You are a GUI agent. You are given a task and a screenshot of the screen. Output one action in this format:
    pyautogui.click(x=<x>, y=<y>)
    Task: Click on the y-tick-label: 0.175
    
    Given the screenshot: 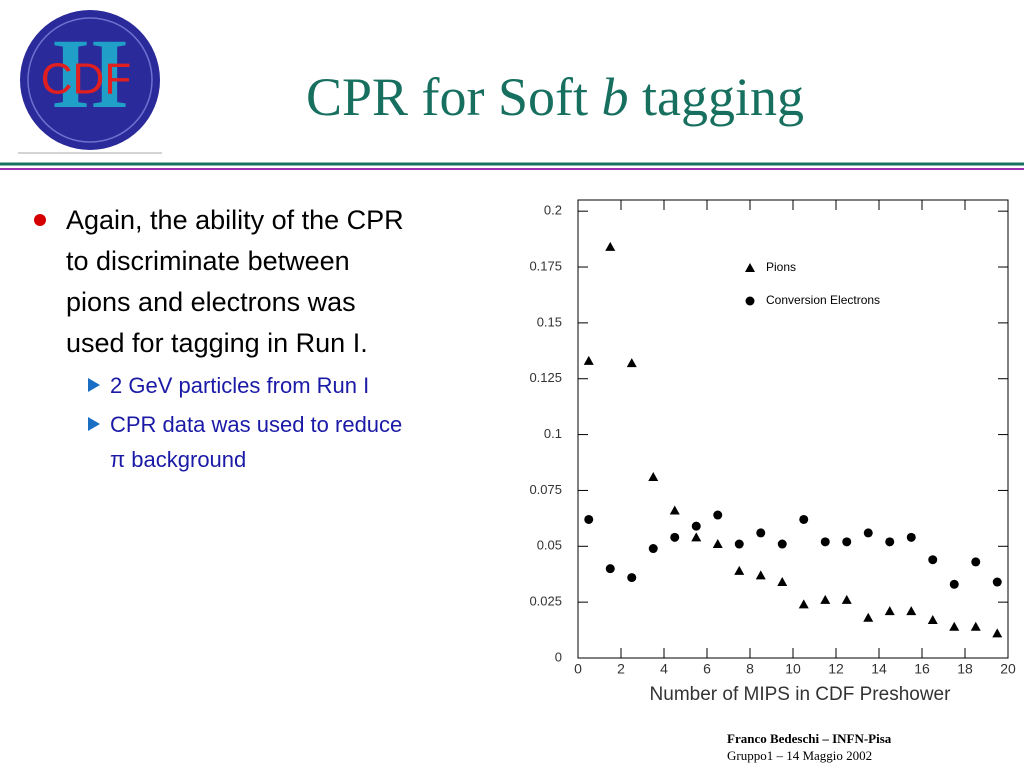 What is the action you would take?
    pyautogui.click(x=545, y=265)
    